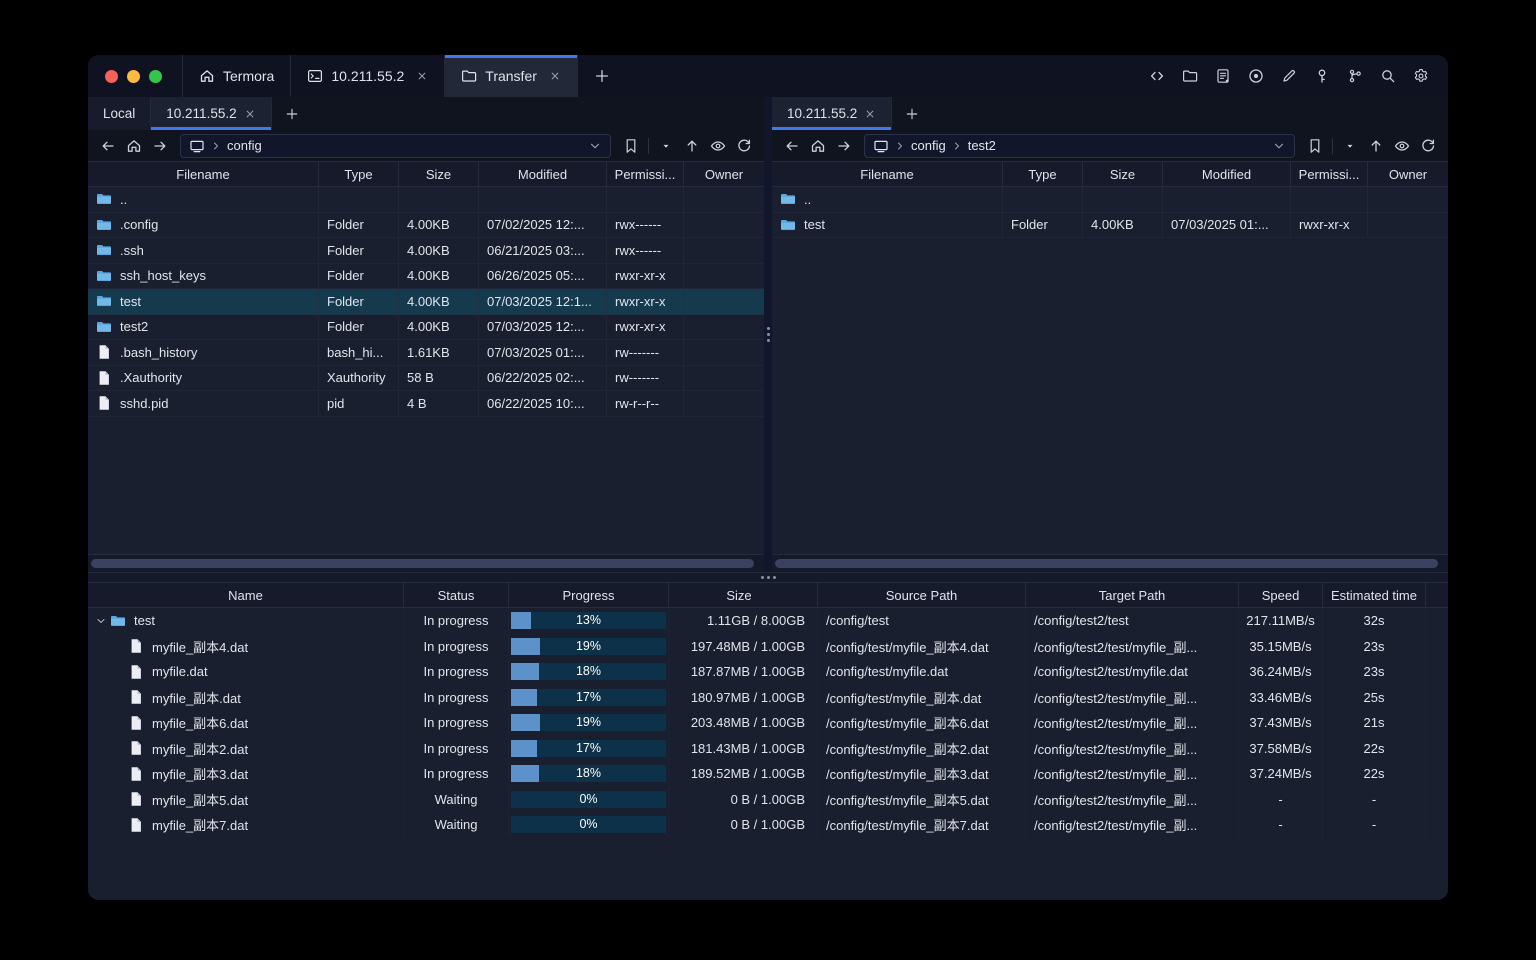 Image resolution: width=1536 pixels, height=960 pixels. What do you see at coordinates (120, 113) in the screenshot?
I see `tab-local: Local` at bounding box center [120, 113].